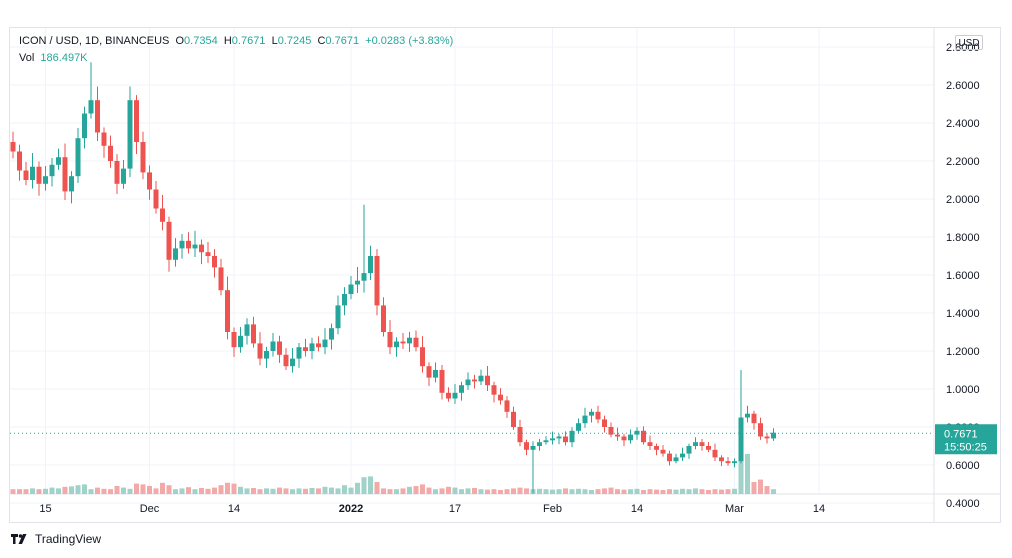  What do you see at coordinates (969, 42) in the screenshot?
I see `currency-button: USD` at bounding box center [969, 42].